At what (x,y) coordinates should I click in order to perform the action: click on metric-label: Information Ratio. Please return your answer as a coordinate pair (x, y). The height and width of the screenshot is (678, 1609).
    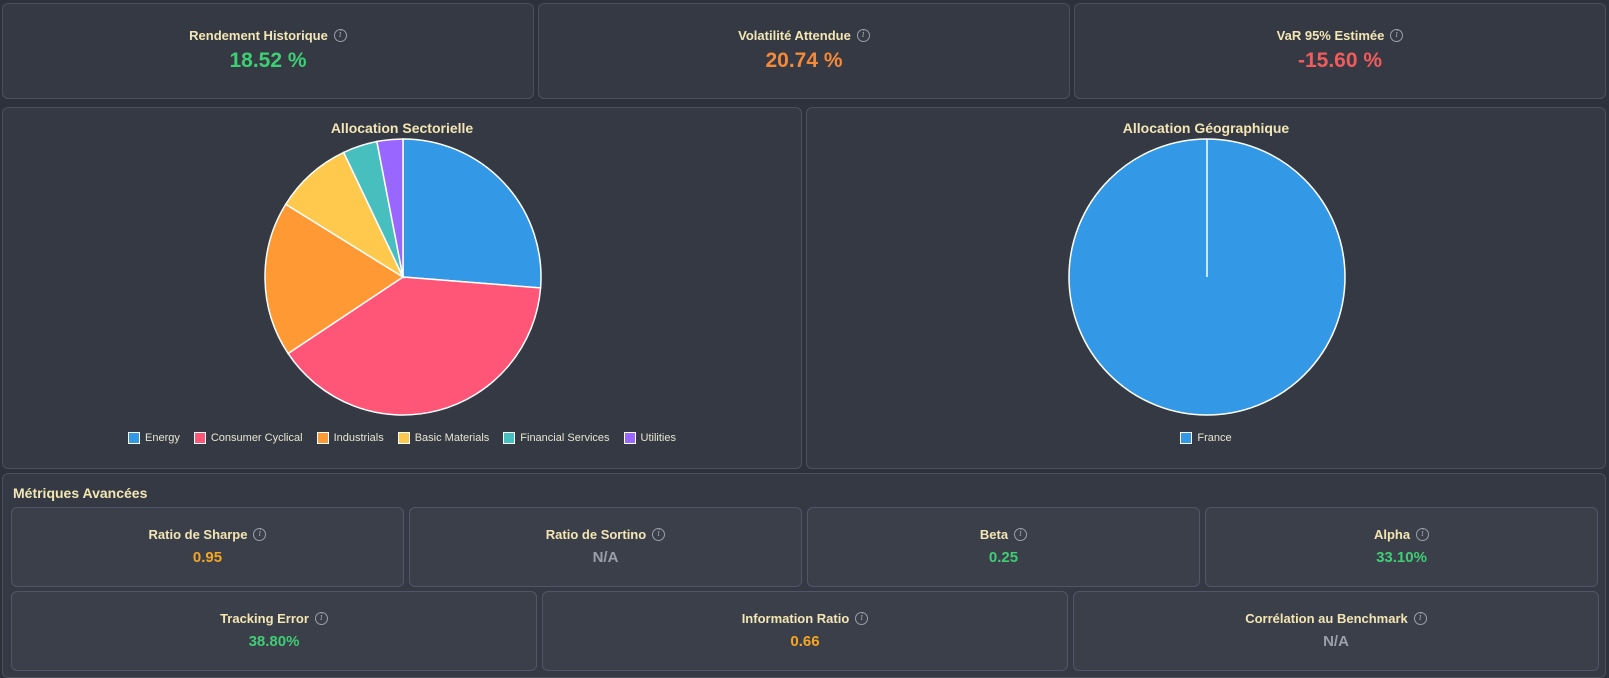
    Looking at the image, I should click on (795, 618).